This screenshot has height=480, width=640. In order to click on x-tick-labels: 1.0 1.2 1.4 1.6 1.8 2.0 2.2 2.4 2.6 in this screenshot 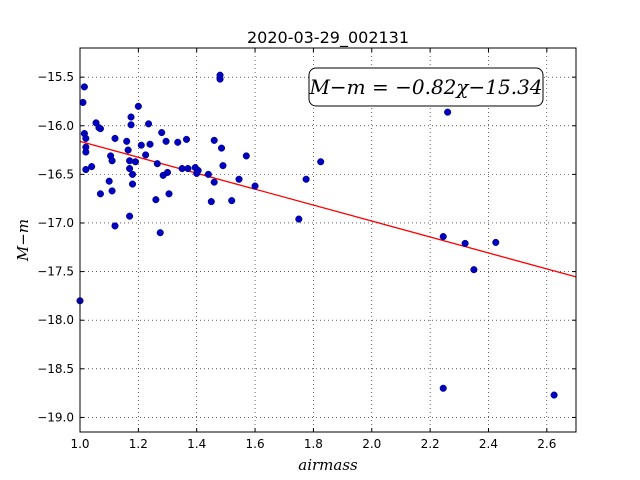, I will do `click(313, 444)`.